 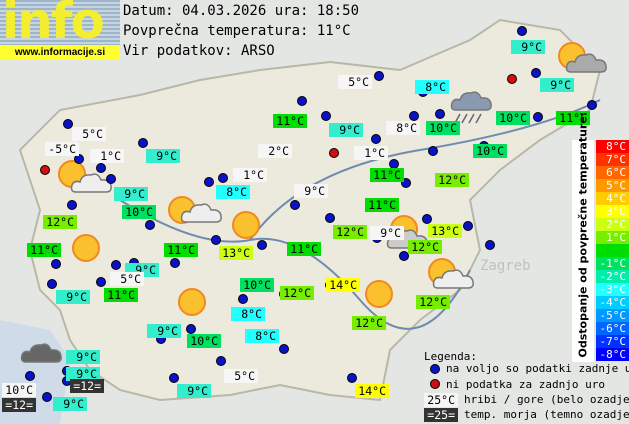 I want to click on scale-title: Odstopanje od povprečne temperature:, so click(x=583, y=237).